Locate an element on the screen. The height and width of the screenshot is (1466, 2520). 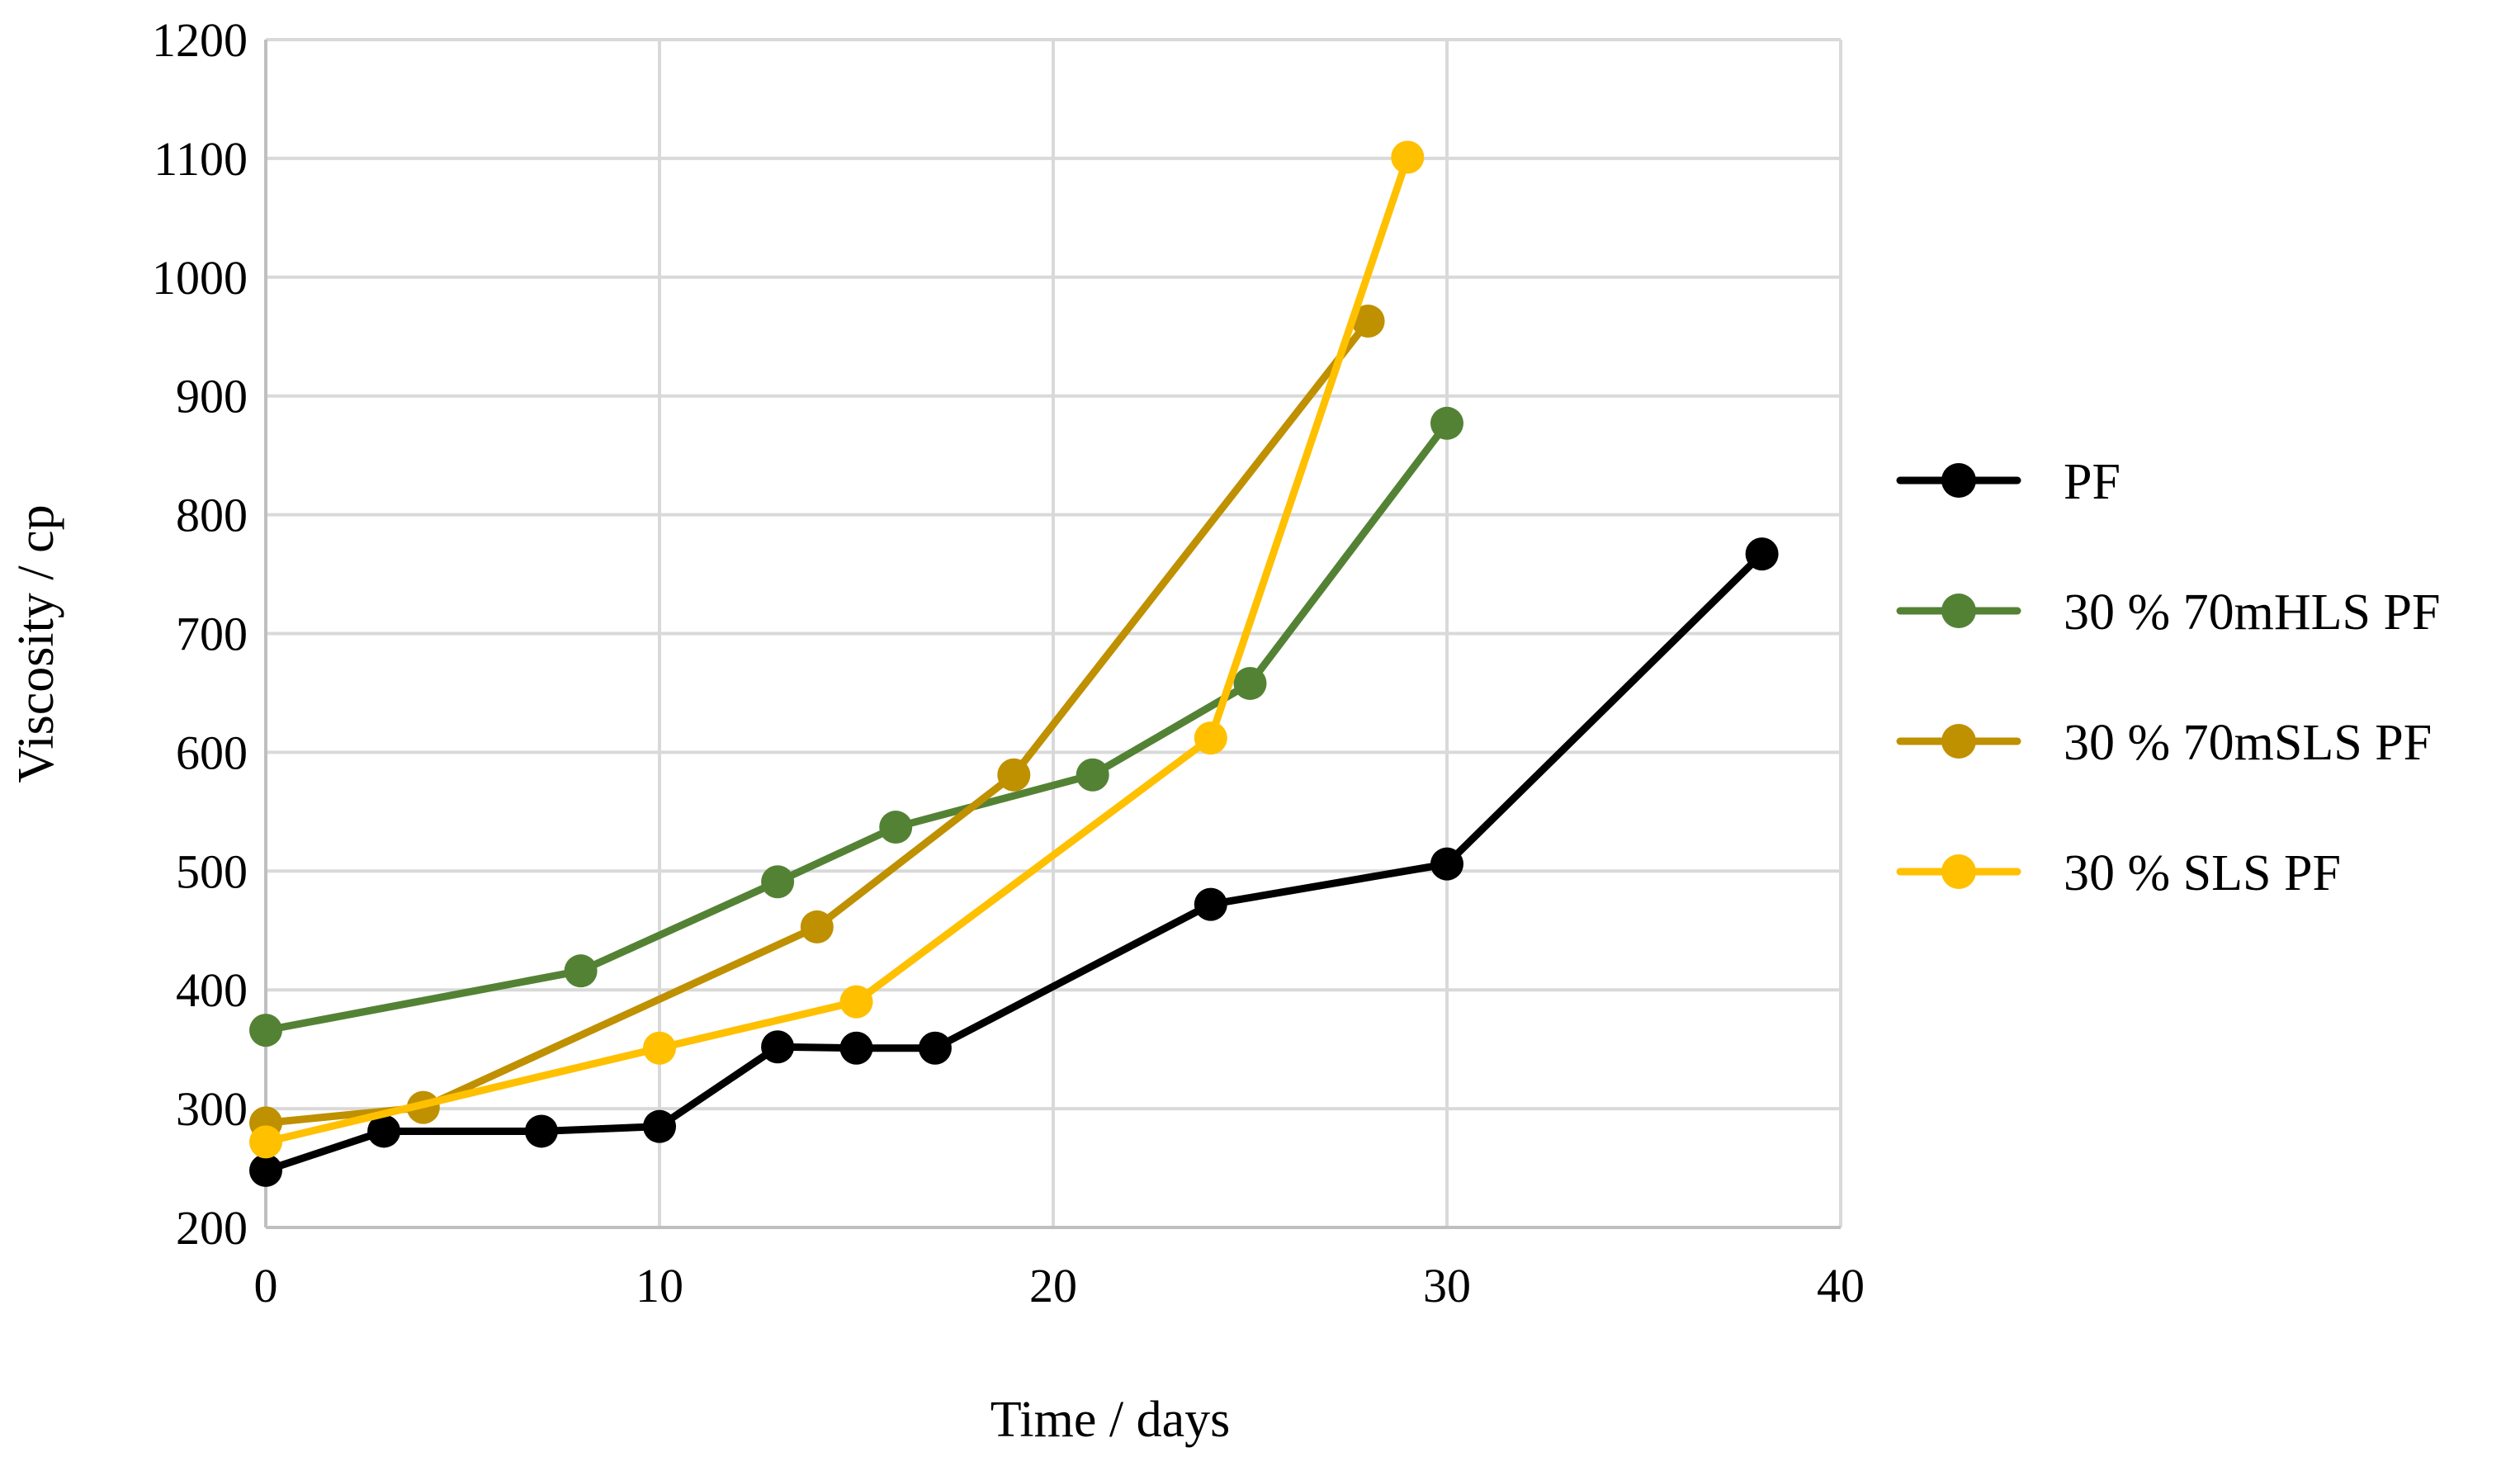
legend-item: 30 % SLS PF is located at coordinates (2118, 873).